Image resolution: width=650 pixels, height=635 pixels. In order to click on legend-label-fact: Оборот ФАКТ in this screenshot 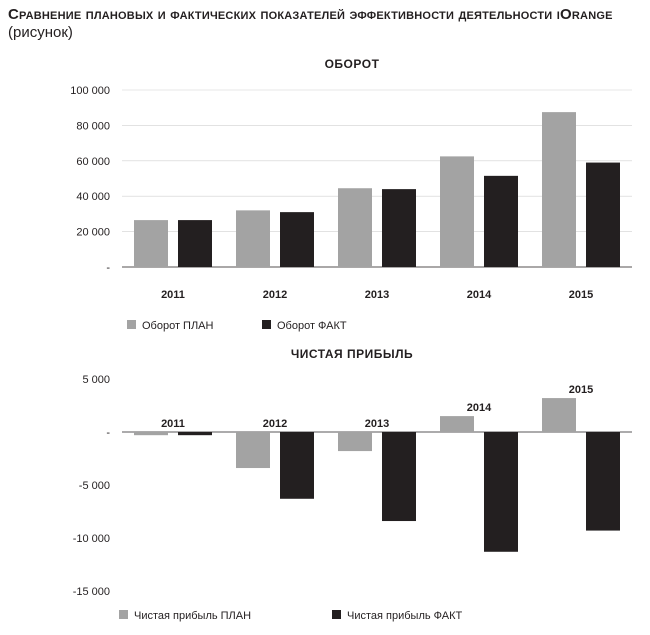, I will do `click(312, 326)`.